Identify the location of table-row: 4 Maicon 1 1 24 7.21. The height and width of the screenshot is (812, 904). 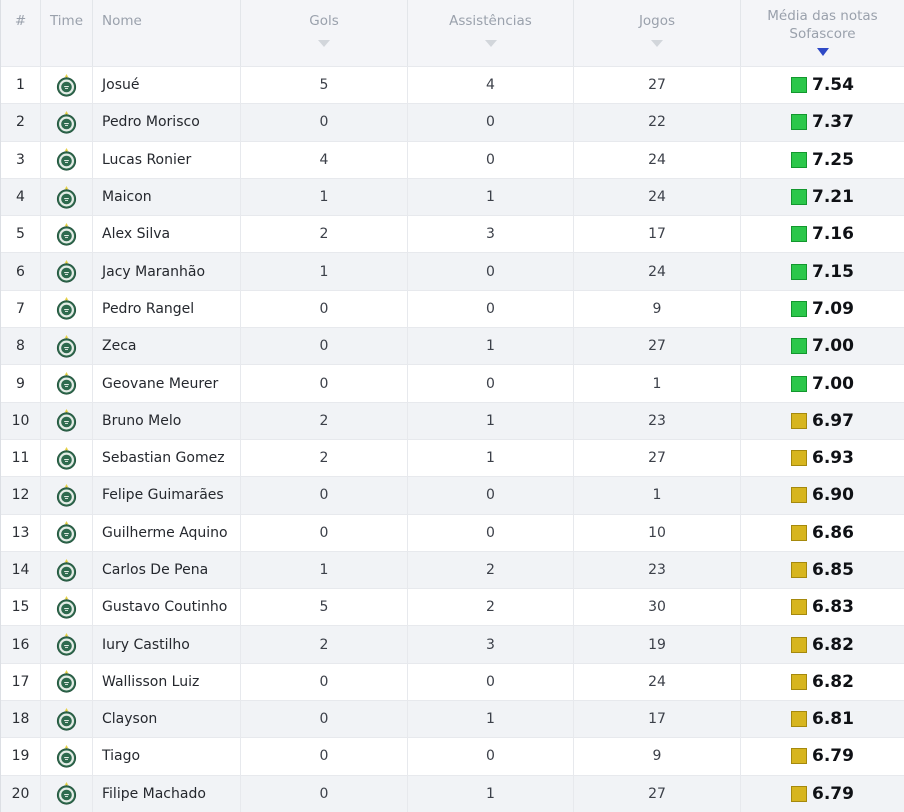
(452, 196).